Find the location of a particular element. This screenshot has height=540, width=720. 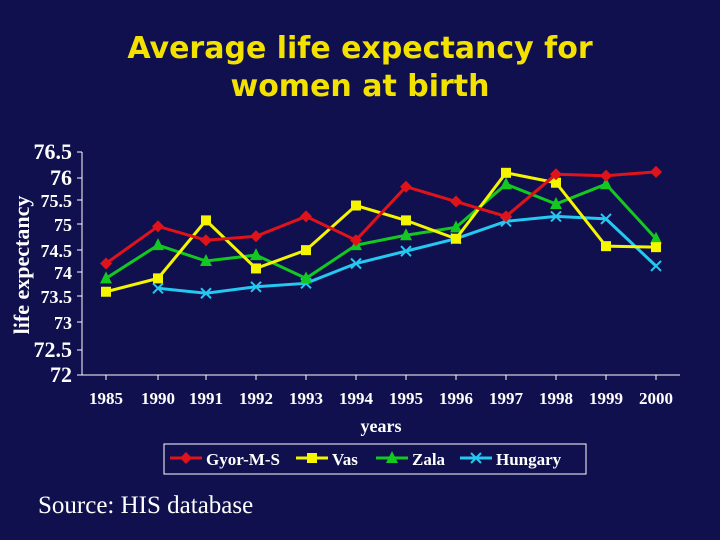

x-axis-label: years is located at coordinates (381, 426).